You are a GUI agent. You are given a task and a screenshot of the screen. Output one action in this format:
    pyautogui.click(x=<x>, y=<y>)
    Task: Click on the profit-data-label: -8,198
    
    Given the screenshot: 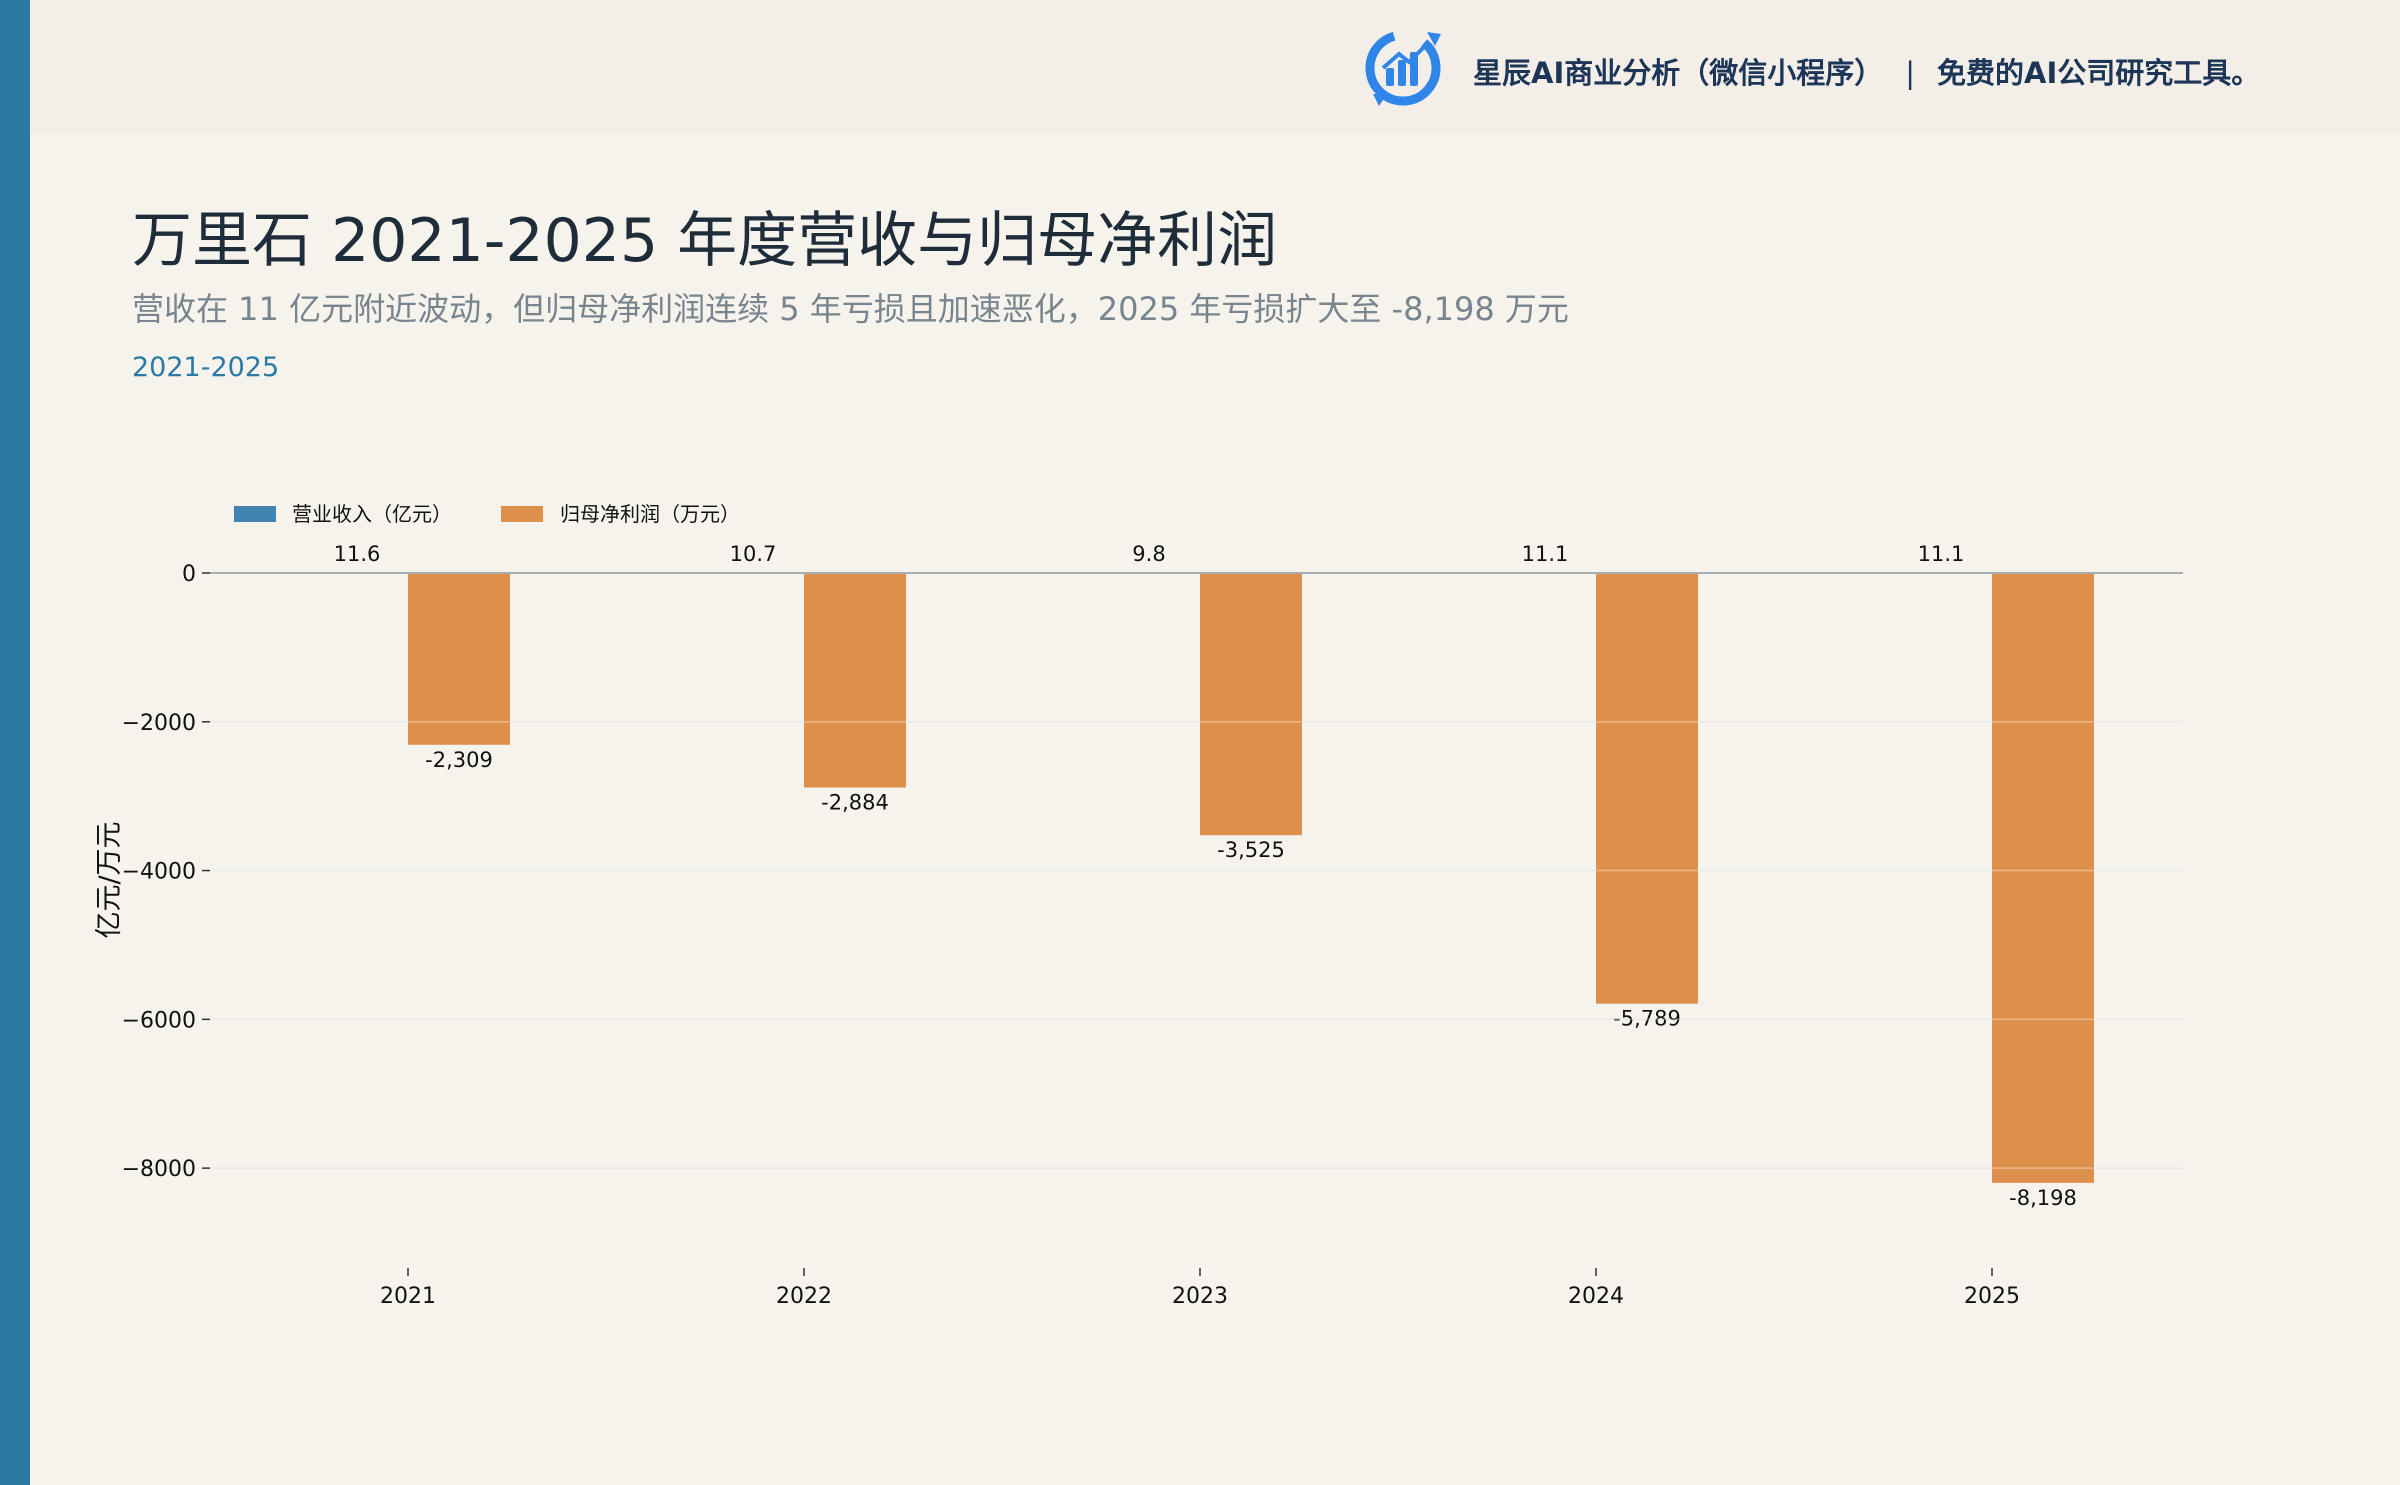 What is the action you would take?
    pyautogui.click(x=2043, y=1198)
    